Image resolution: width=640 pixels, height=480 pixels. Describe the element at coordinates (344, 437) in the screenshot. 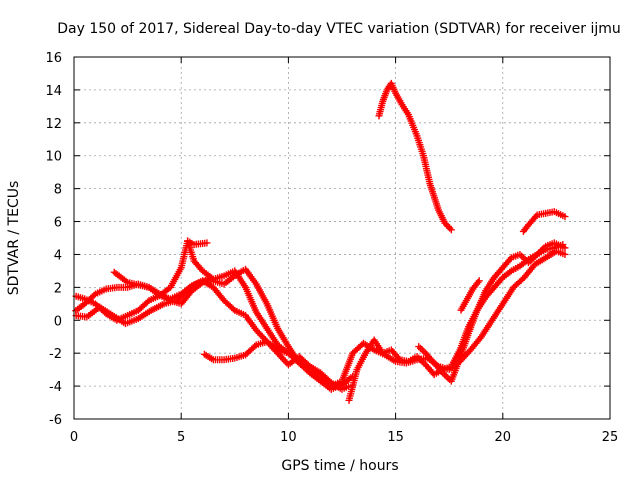

I see `x-tick-labels: 0 5 10 15 20 25` at that location.